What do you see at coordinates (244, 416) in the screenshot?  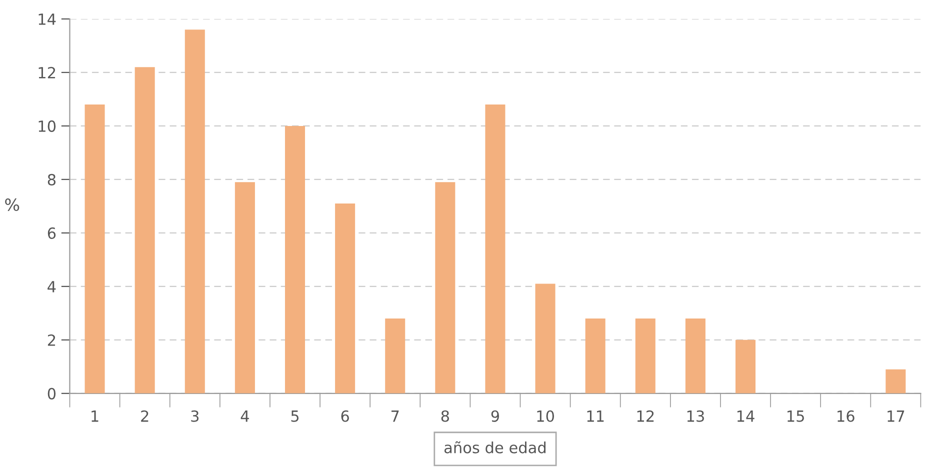 I see `x-tick-label: 4` at bounding box center [244, 416].